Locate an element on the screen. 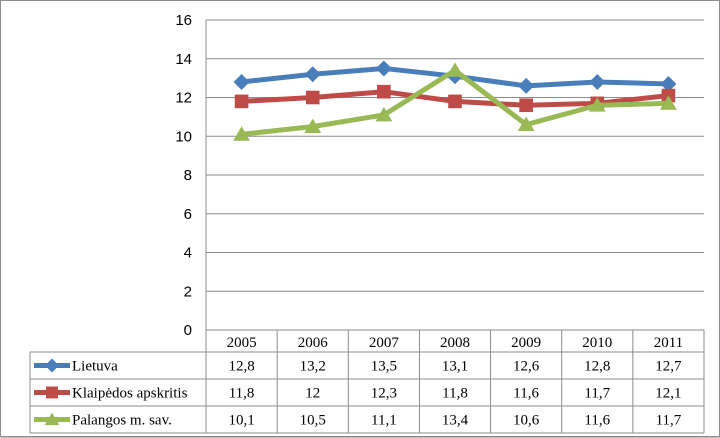 Image resolution: width=720 pixels, height=438 pixels. x-category-label: 2007 is located at coordinates (384, 343).